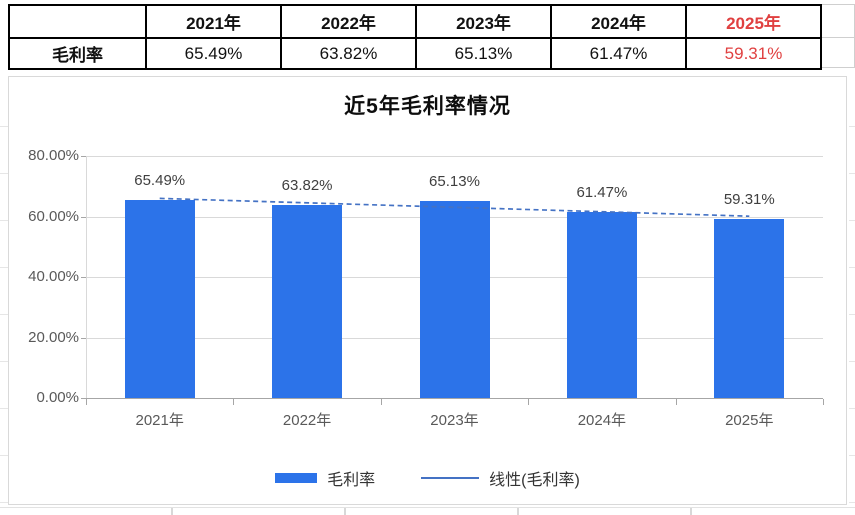  What do you see at coordinates (351, 480) in the screenshot?
I see `legend-label-series: 毛利率` at bounding box center [351, 480].